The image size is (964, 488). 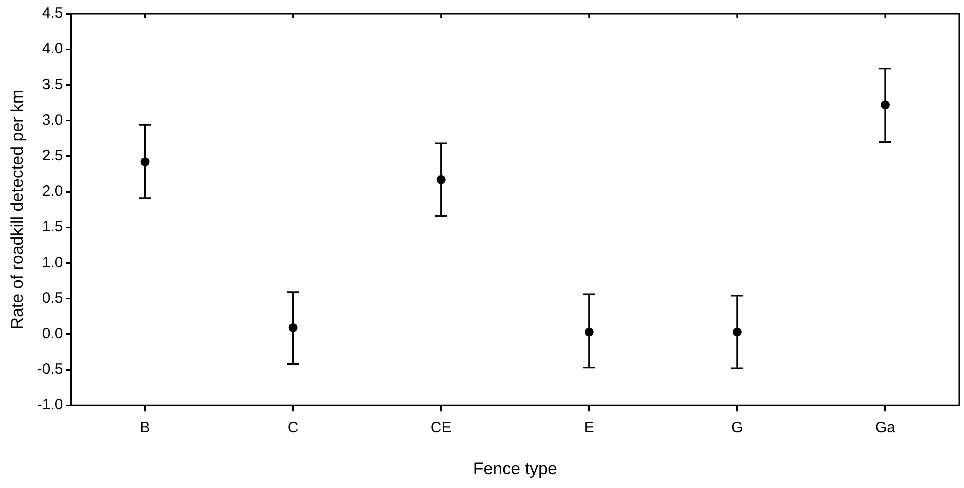 What do you see at coordinates (441, 428) in the screenshot?
I see `x-tick-label: CE` at bounding box center [441, 428].